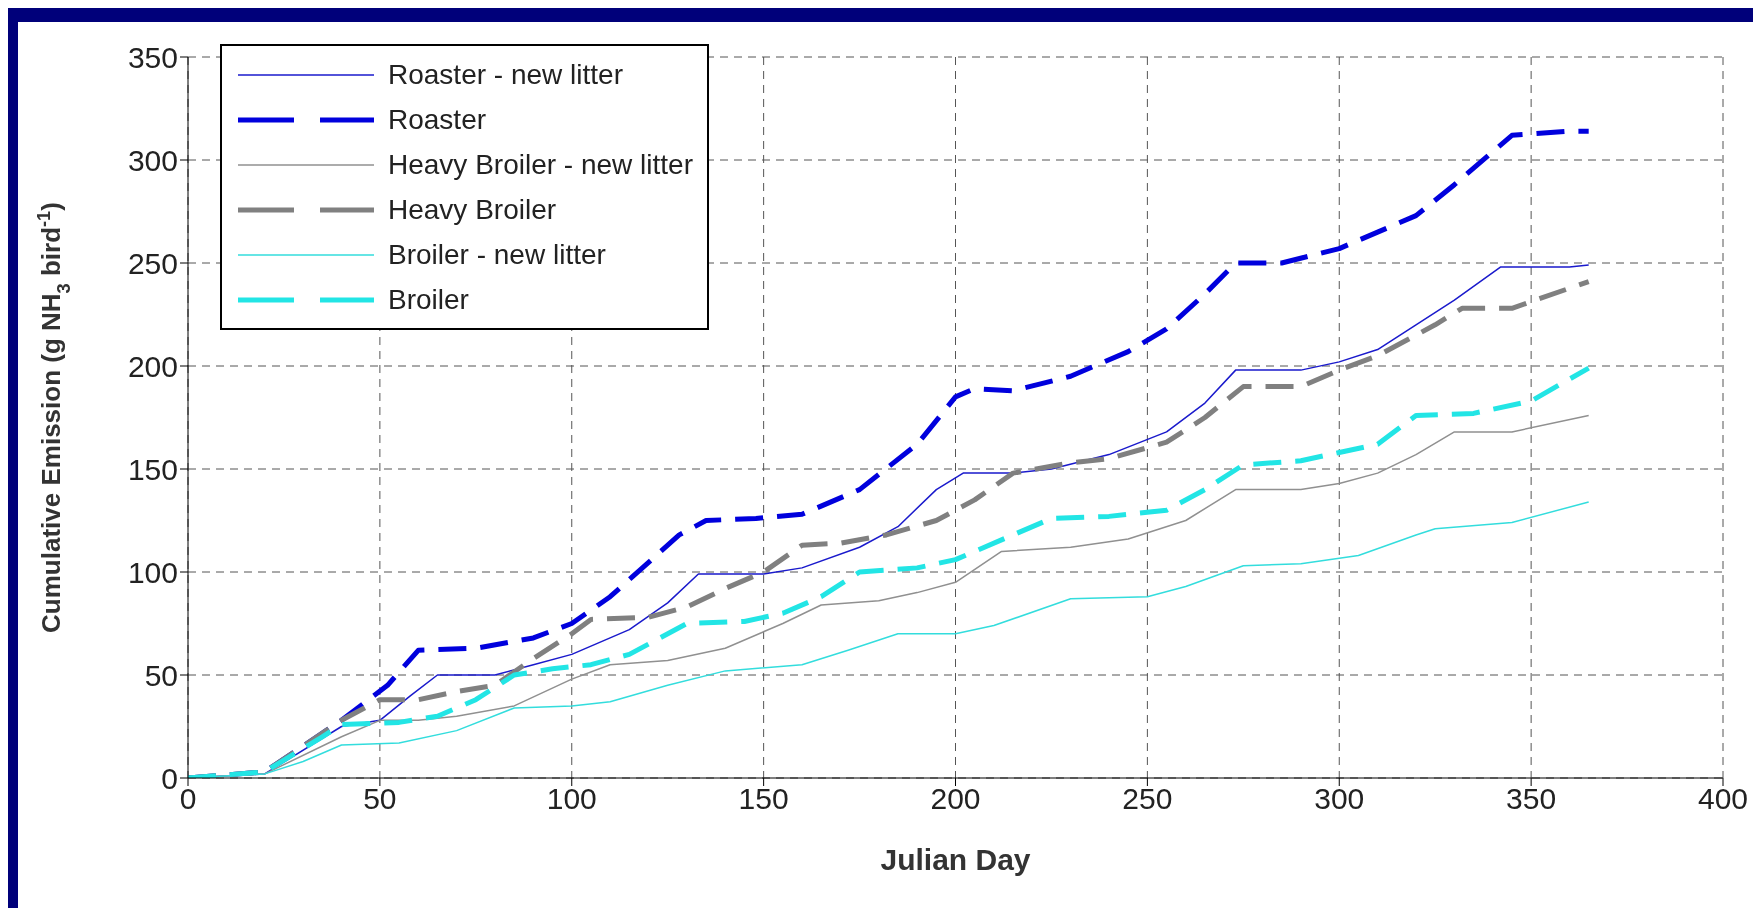 The width and height of the screenshot is (1761, 916). Describe the element at coordinates (763, 799) in the screenshot. I see `x-tick-label: 150` at that location.